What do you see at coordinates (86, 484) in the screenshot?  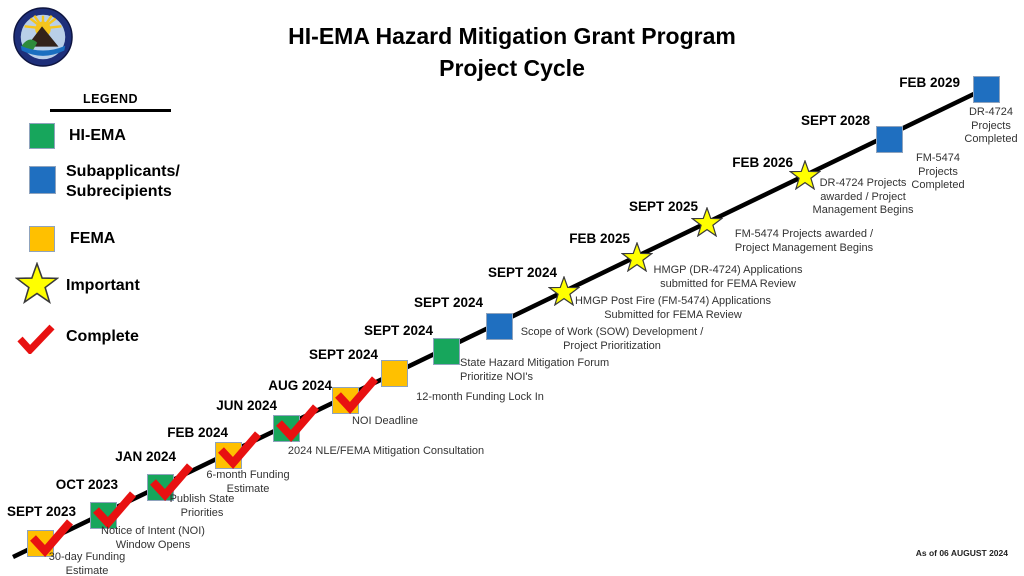 I see `milestone-date: OCT 2023` at bounding box center [86, 484].